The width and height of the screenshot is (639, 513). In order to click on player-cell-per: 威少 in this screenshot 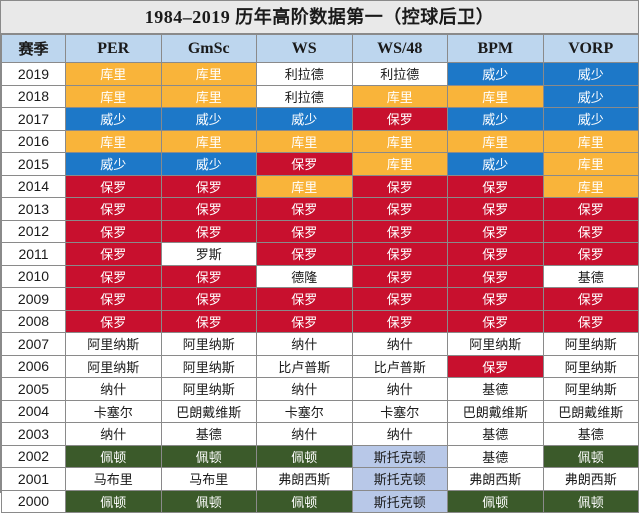, I will do `click(113, 119)`.